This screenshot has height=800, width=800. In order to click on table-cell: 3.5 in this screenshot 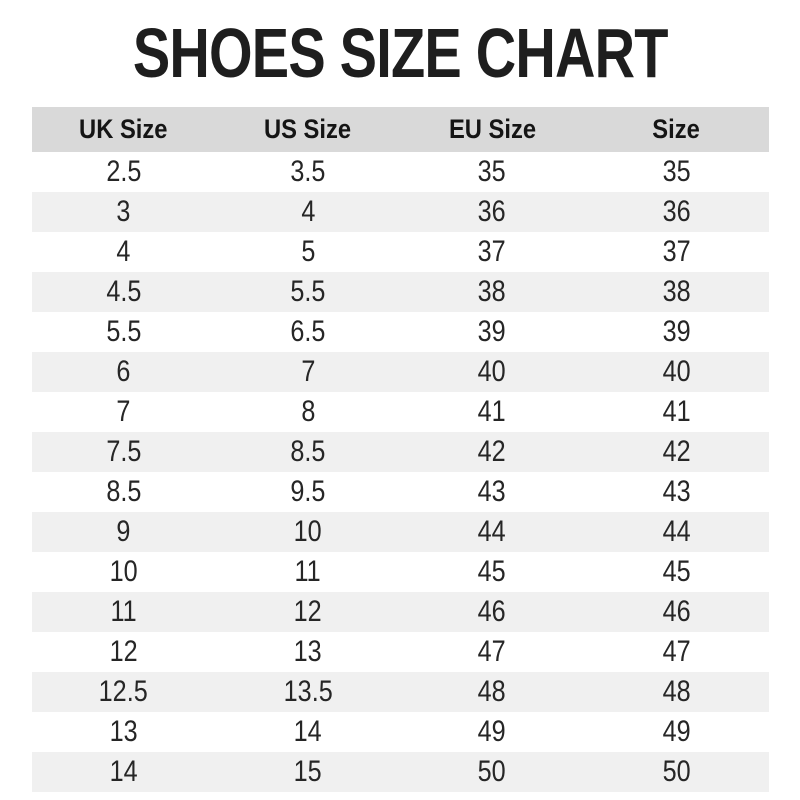, I will do `click(308, 172)`.